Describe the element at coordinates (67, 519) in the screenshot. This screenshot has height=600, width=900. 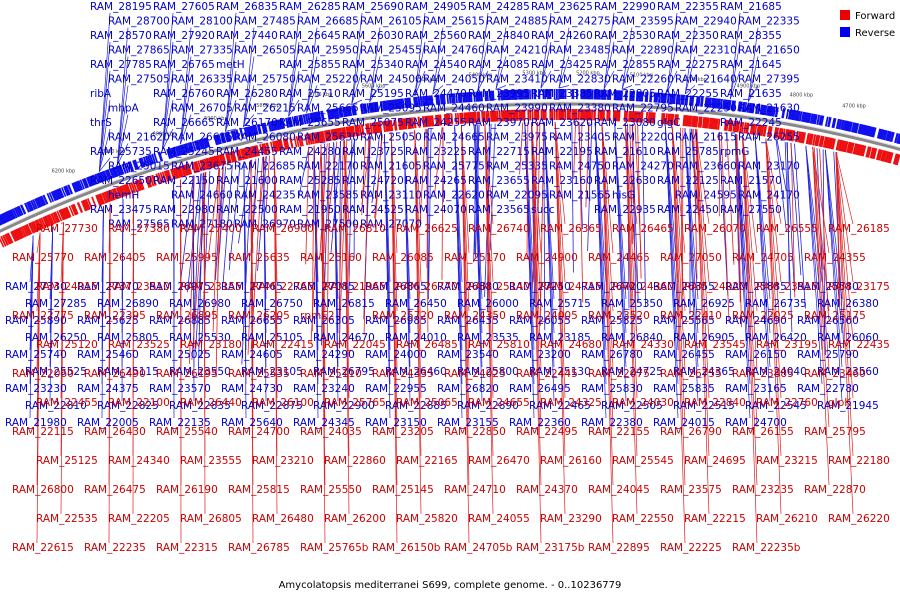
I see `forward-gene-label: RAM_22535` at that location.